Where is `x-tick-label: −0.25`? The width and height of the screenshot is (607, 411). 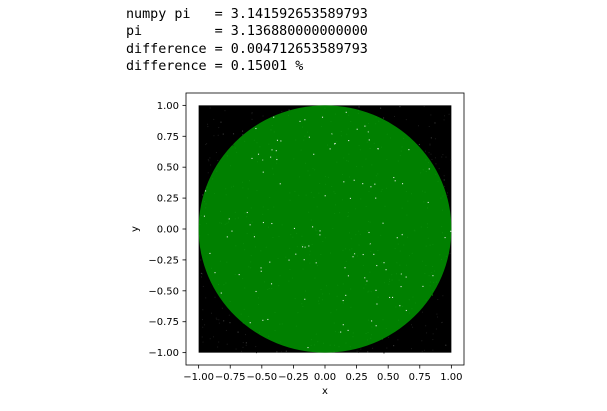
x-tick-label: −0.25 is located at coordinates (293, 377).